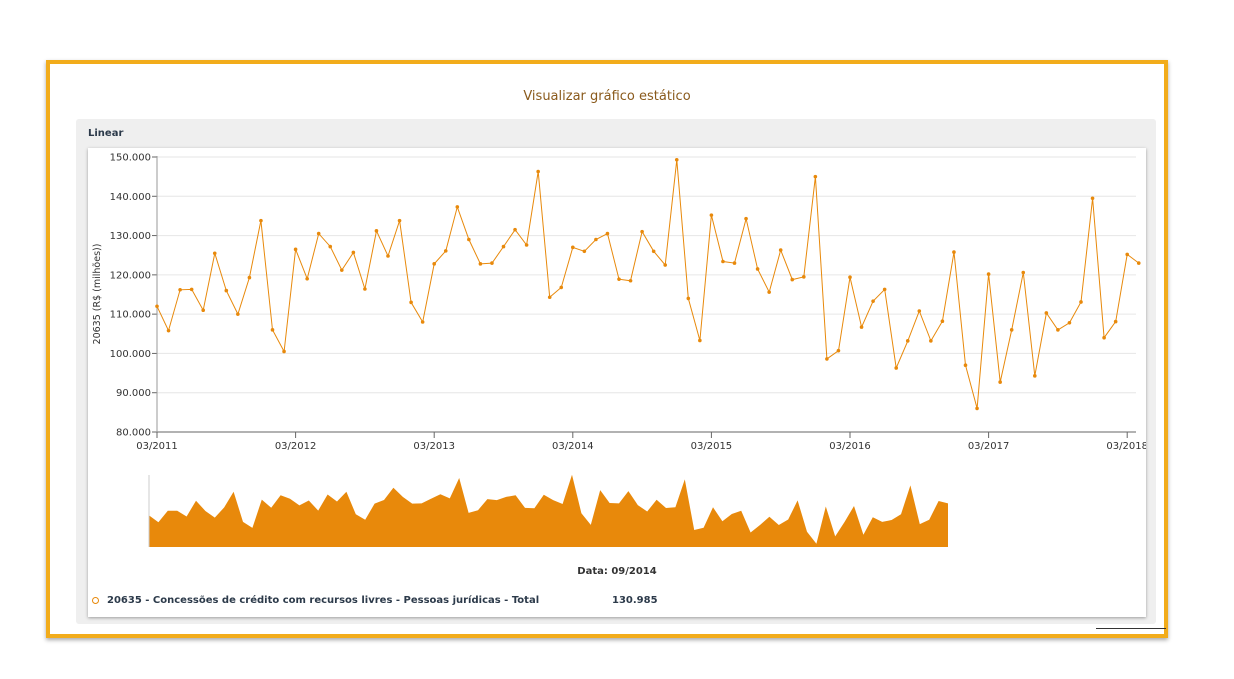 The image size is (1234, 679). I want to click on x-tick-label: 03/2017, so click(989, 446).